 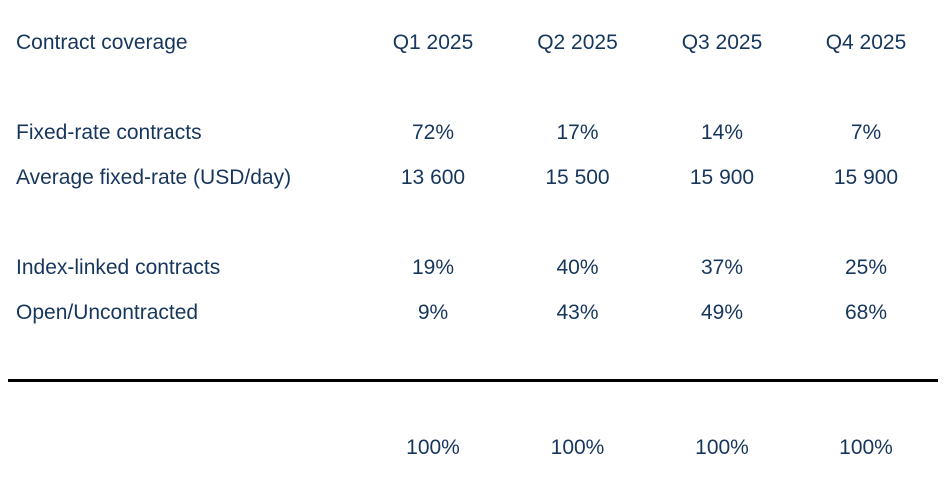 I want to click on row-label: Index-linked contracts, so click(x=118, y=267).